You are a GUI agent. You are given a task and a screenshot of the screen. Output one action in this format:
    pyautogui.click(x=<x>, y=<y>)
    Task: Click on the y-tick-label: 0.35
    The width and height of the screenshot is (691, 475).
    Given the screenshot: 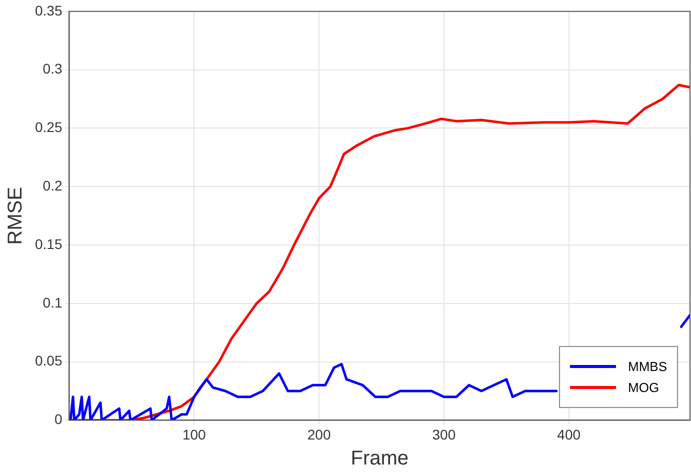 What is the action you would take?
    pyautogui.click(x=48, y=10)
    